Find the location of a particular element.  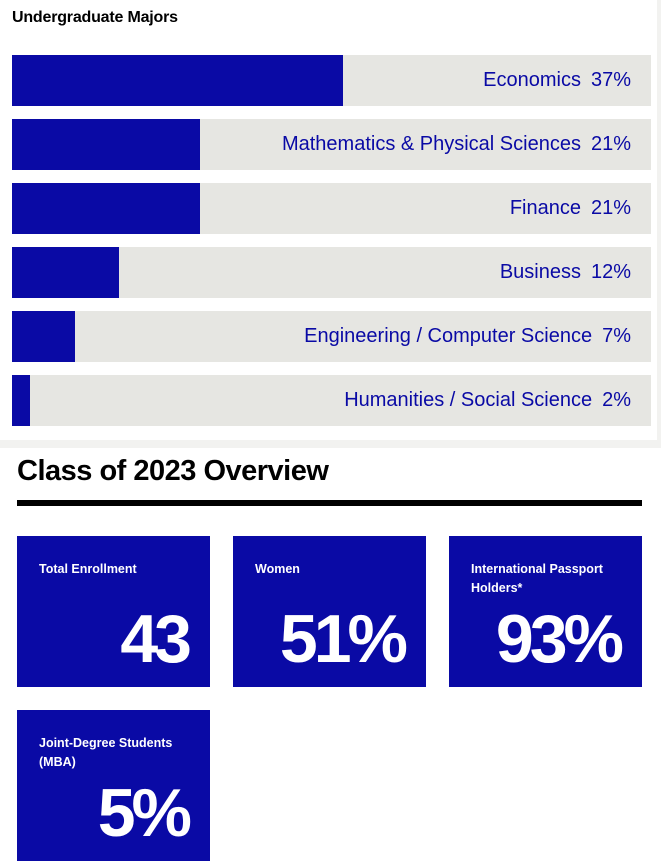

stat-card-total-enrollment: Total Enrollment 43 is located at coordinates (113, 611).